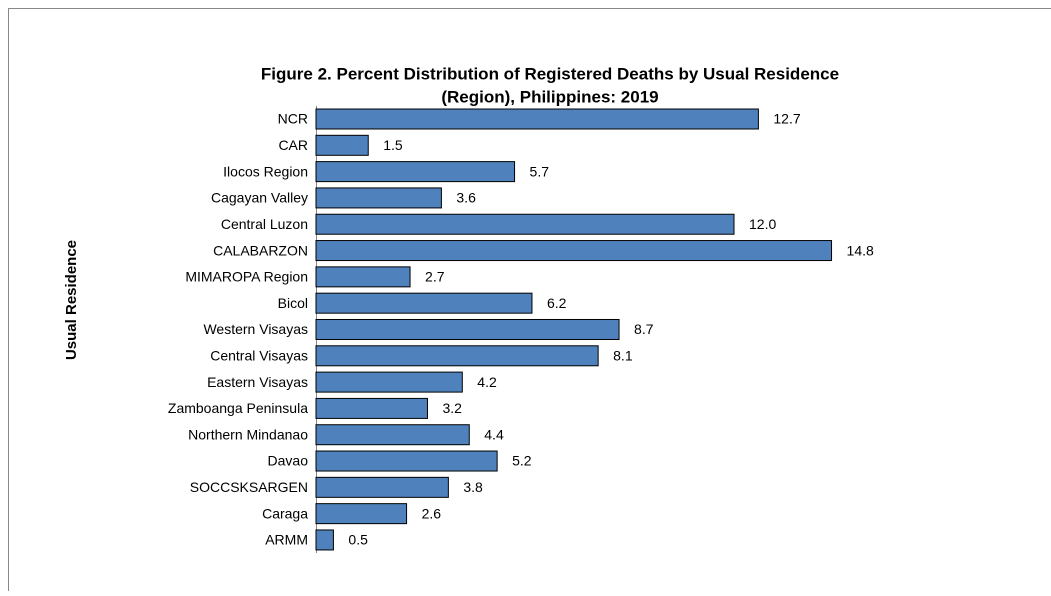 This screenshot has height=596, width=1051. What do you see at coordinates (249, 487) in the screenshot?
I see `y-tick-label: SOCCSKSARGEN` at bounding box center [249, 487].